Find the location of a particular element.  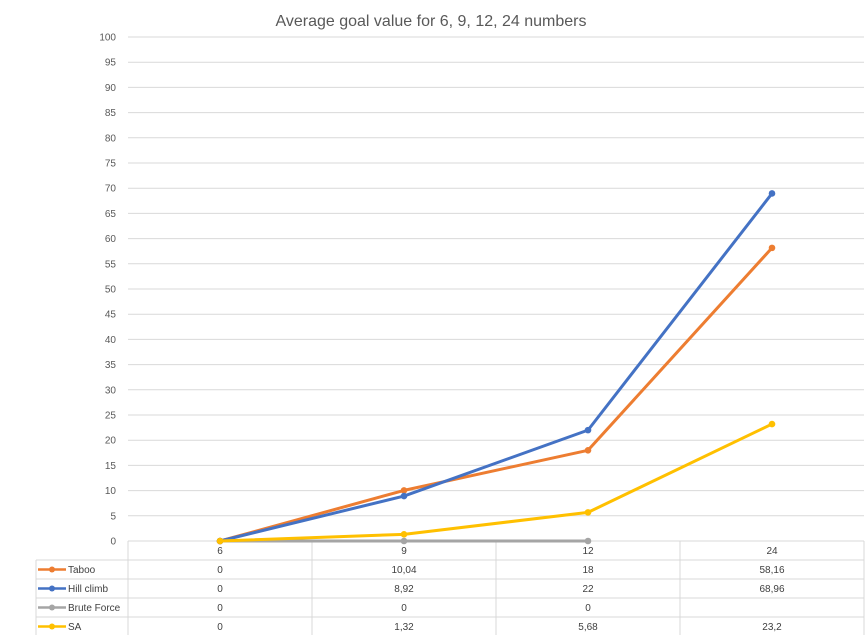

y-tick-label: 40 is located at coordinates (111, 340).